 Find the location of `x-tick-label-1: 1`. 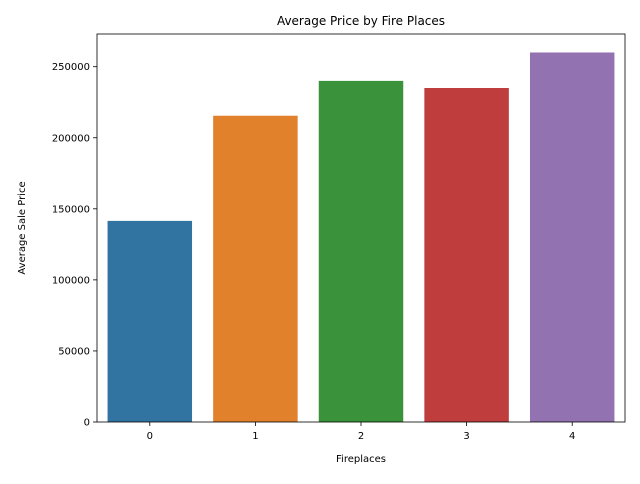

x-tick-label-1: 1 is located at coordinates (255, 436).